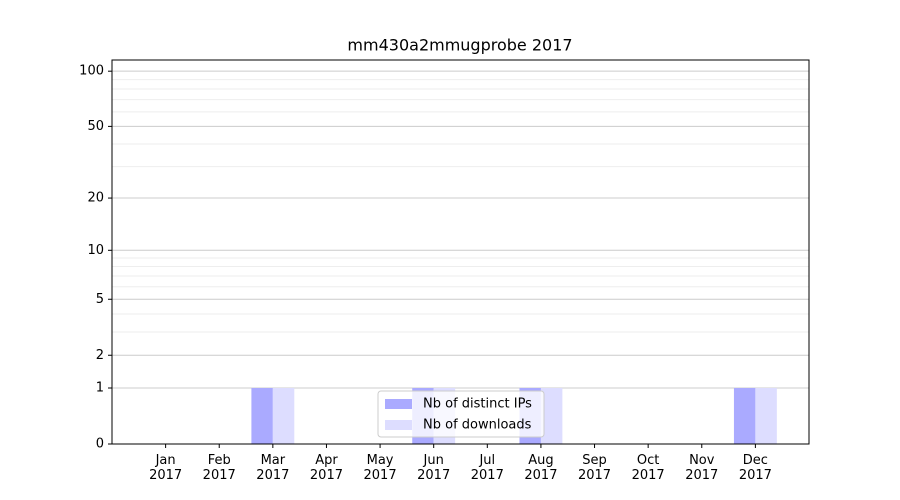  Describe the element at coordinates (477, 404) in the screenshot. I see `legend-label: Nb of distinct IPs` at that location.